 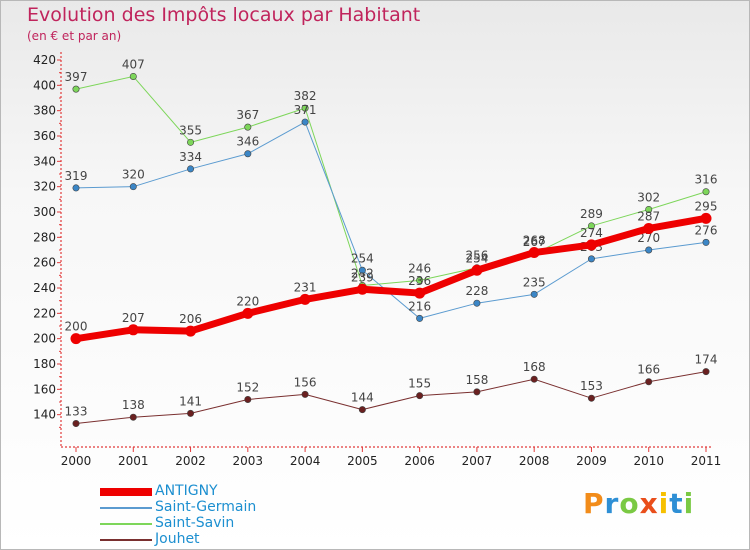 What do you see at coordinates (534, 367) in the screenshot?
I see `data-label-jouhet: 168` at bounding box center [534, 367].